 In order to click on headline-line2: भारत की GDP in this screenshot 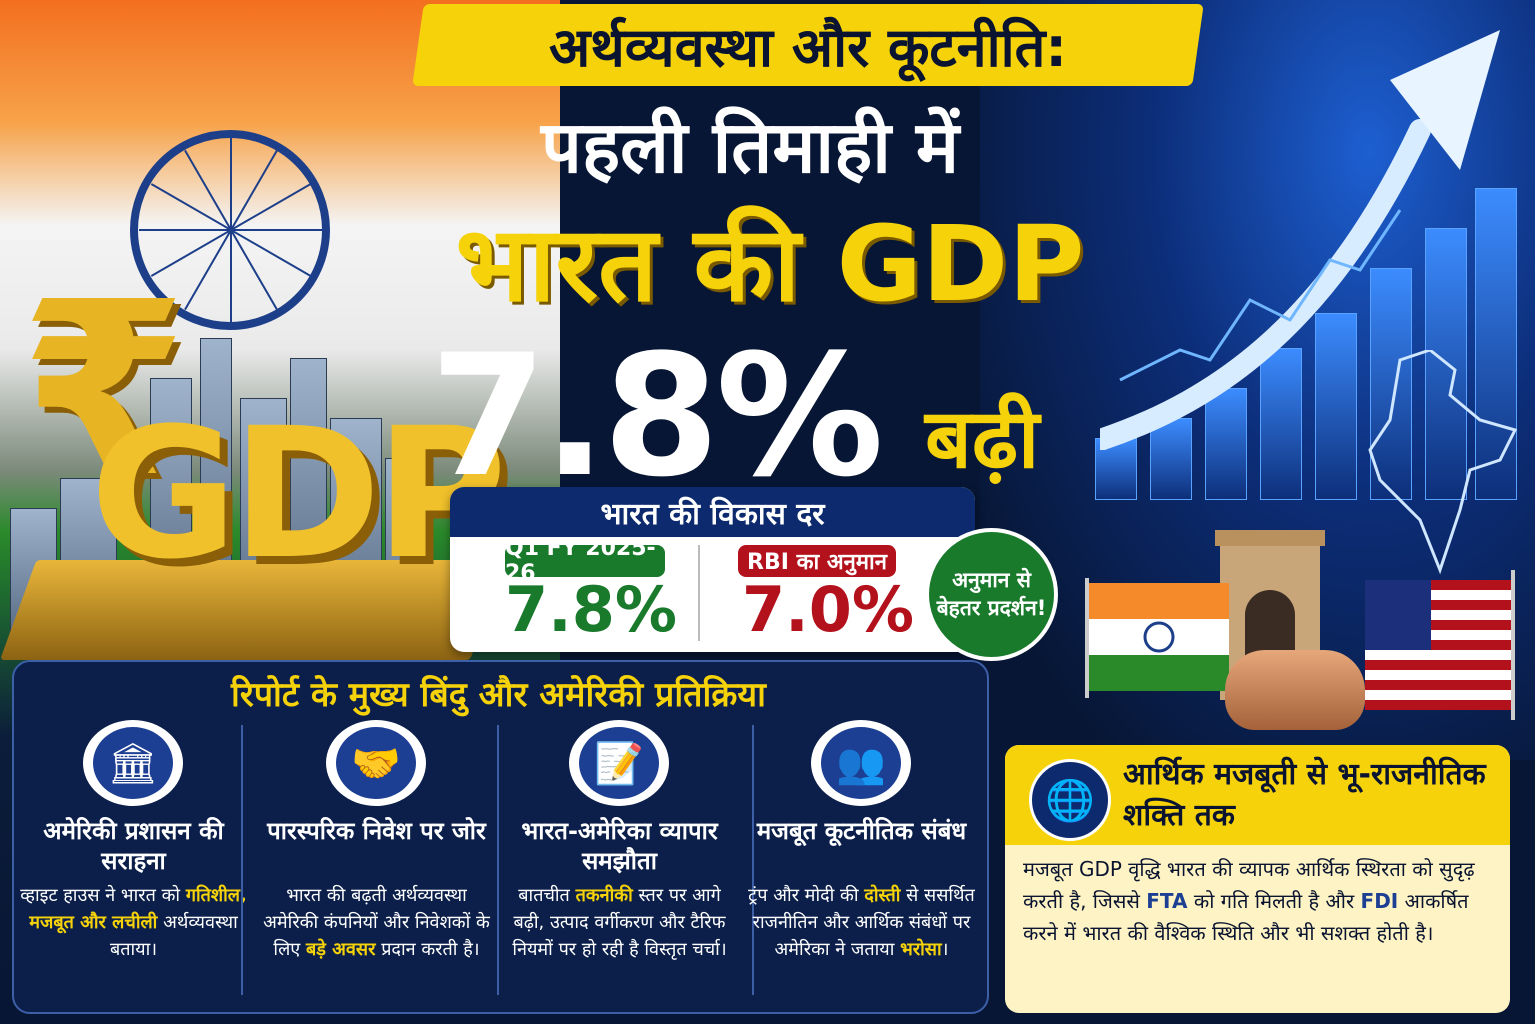, I will do `click(770, 264)`.